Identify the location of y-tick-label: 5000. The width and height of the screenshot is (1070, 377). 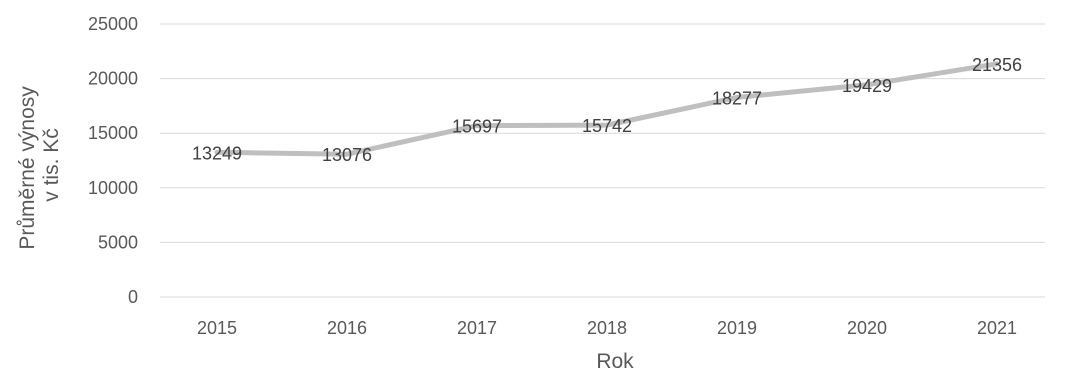
(118, 242).